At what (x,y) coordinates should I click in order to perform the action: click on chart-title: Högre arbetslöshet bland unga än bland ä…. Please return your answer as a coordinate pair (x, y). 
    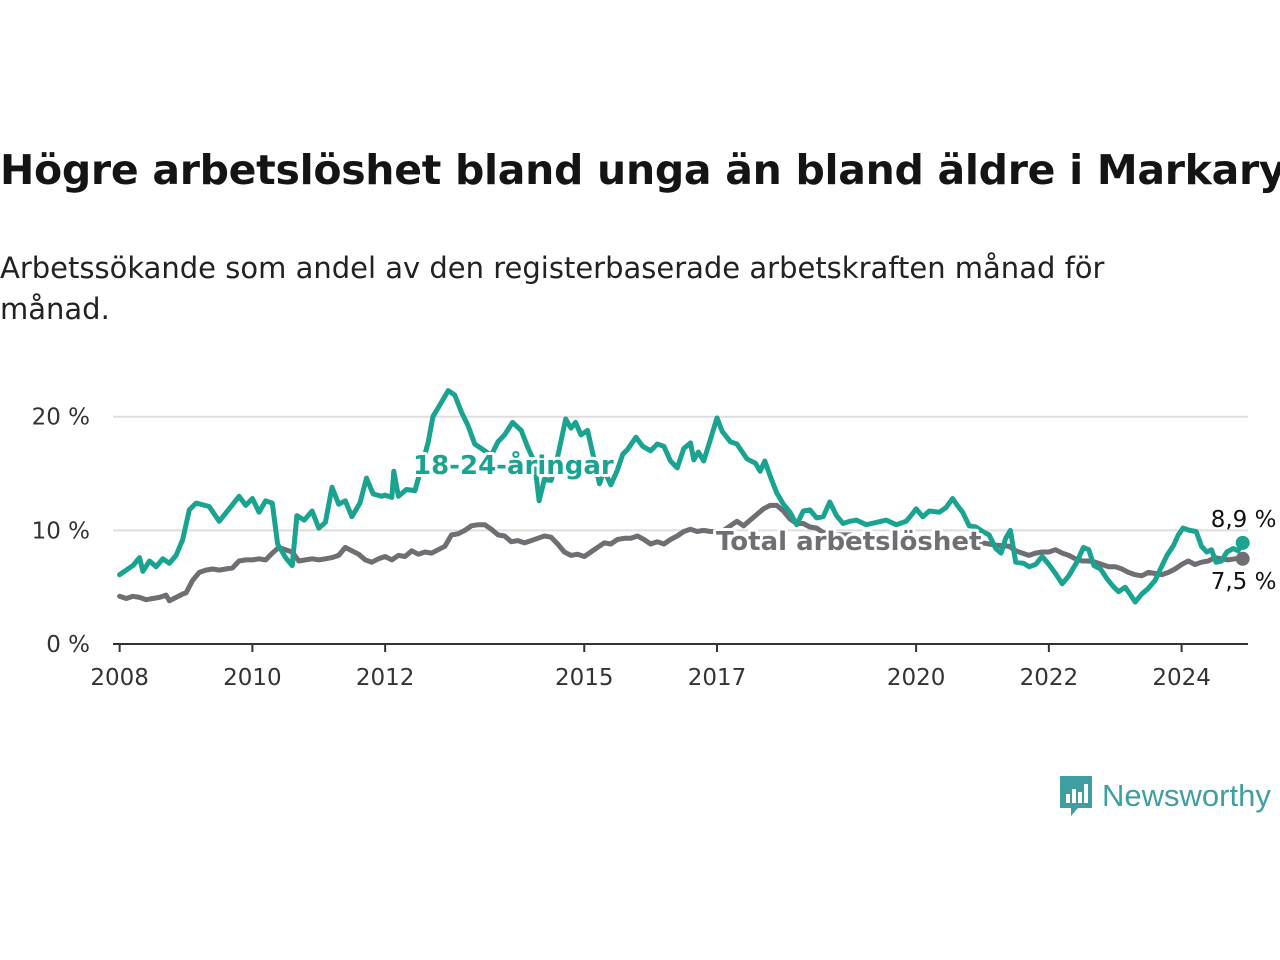
    Looking at the image, I should click on (640, 170).